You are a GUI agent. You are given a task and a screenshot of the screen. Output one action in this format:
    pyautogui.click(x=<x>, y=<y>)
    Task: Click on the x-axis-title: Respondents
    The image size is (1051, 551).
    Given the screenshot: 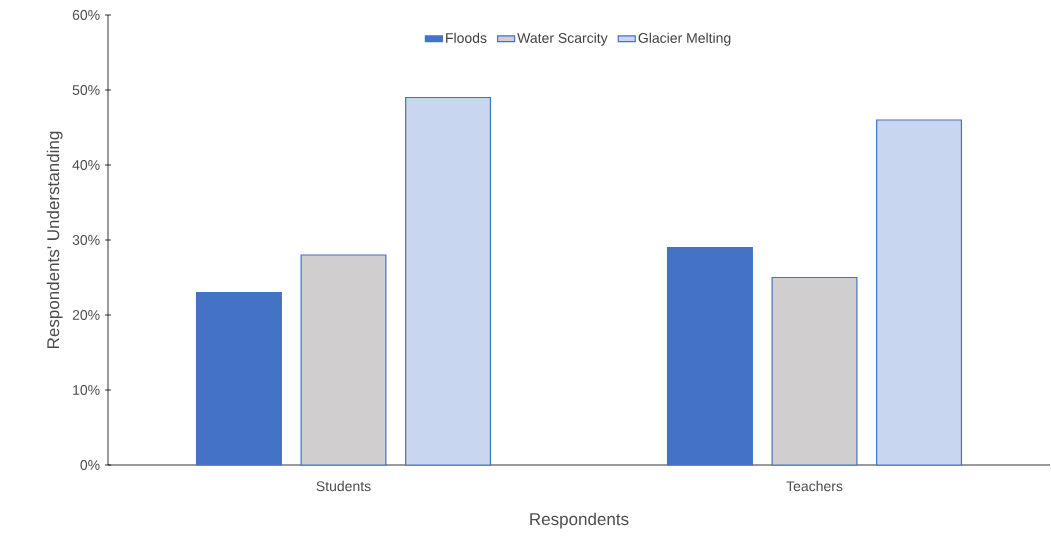 What is the action you would take?
    pyautogui.click(x=579, y=520)
    